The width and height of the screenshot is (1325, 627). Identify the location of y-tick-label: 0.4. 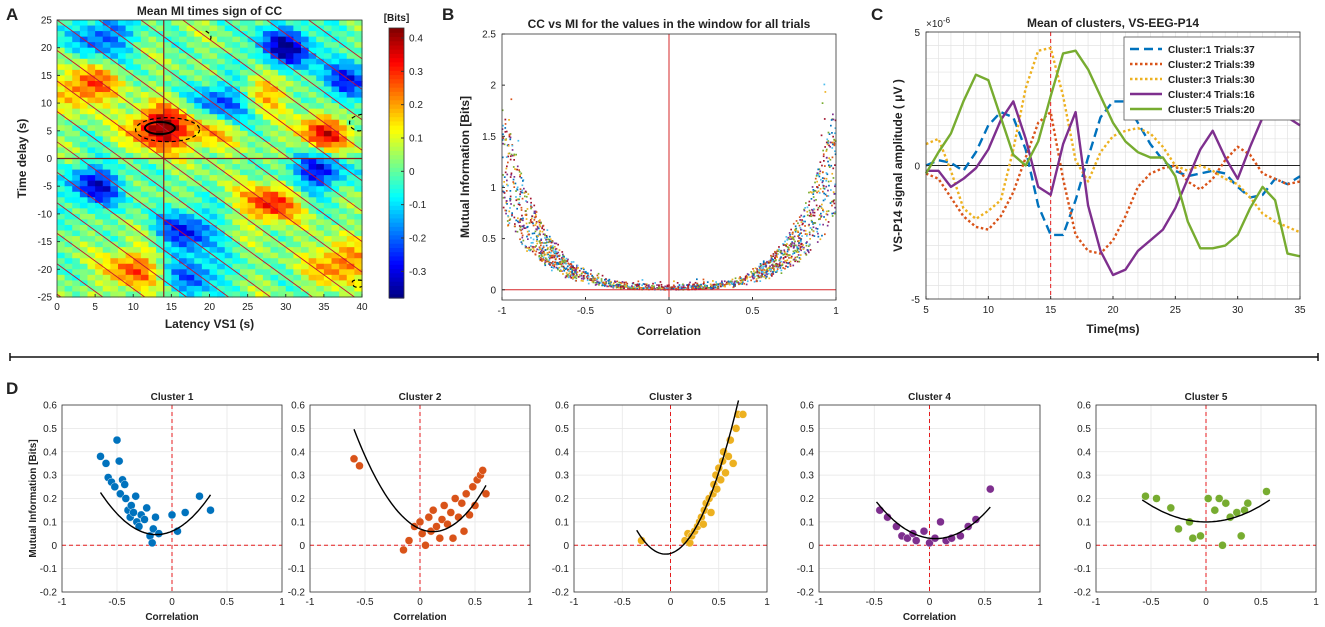
(1084, 452).